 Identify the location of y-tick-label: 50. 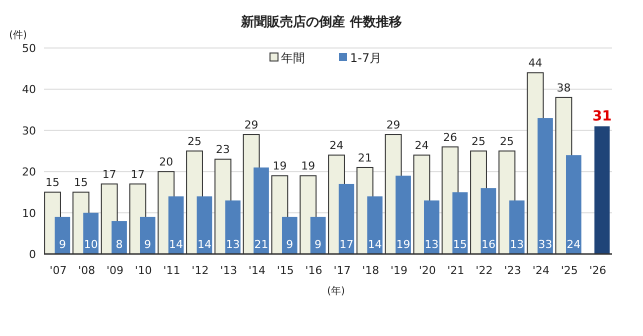
(29, 48).